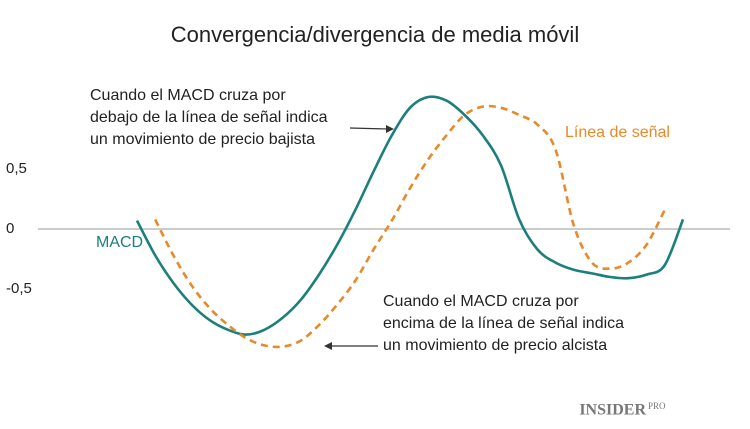  What do you see at coordinates (495, 345) in the screenshot?
I see `annotation: un movimiento de precio alcista` at bounding box center [495, 345].